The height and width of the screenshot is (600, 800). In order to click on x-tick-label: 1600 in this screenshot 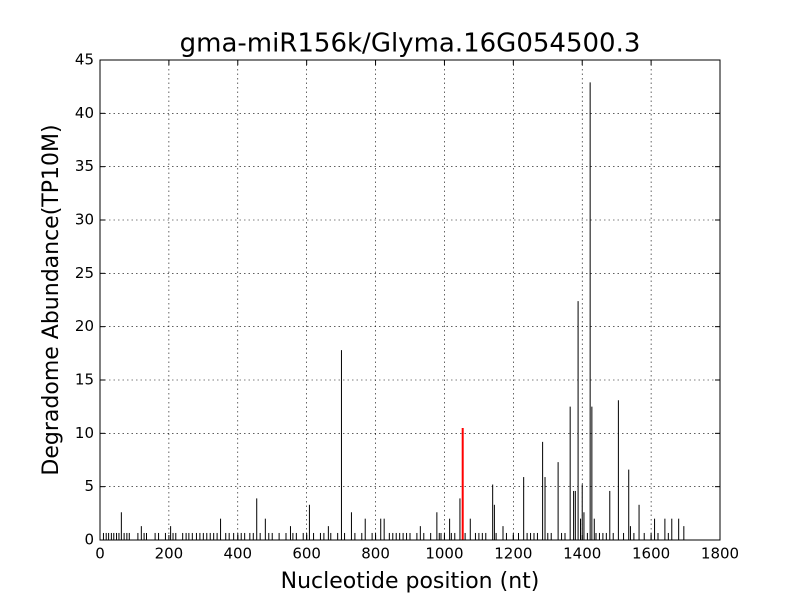, I will do `click(651, 554)`.